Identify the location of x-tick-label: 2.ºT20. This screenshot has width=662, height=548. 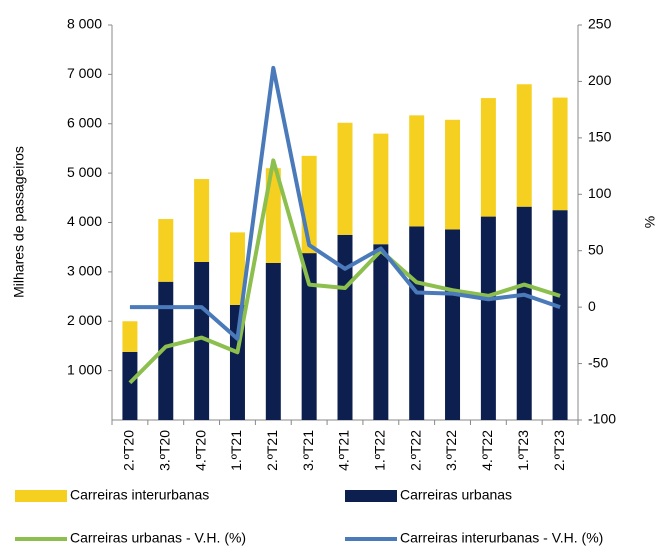
(129, 450).